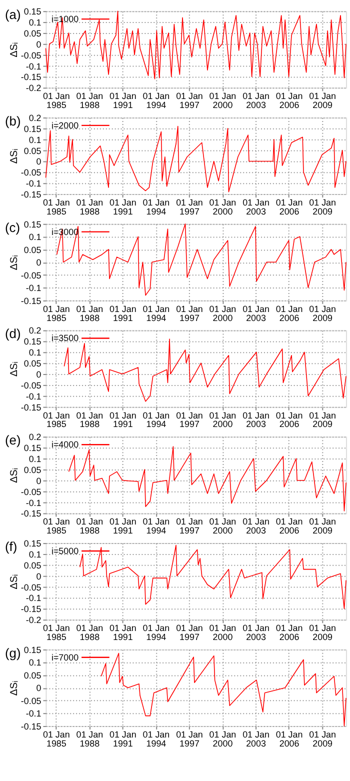  I want to click on legend-label: i=4000, so click(65, 445).